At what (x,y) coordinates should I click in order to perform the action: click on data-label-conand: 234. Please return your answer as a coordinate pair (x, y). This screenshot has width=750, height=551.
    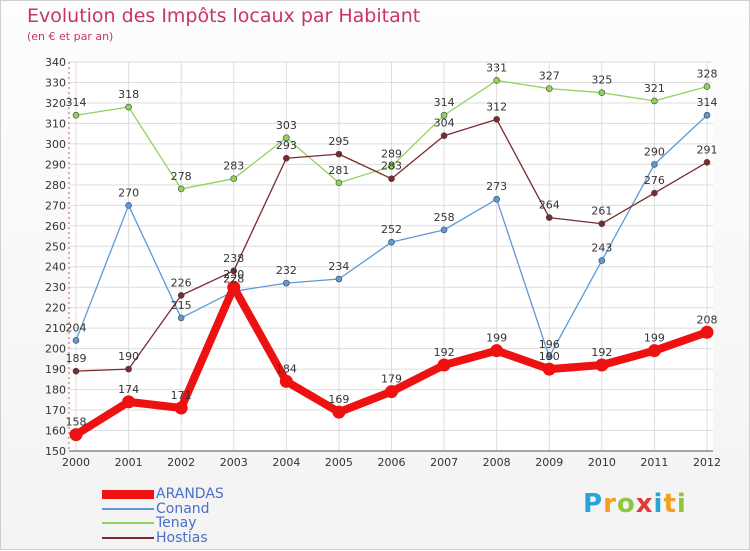
    Looking at the image, I should click on (338, 266).